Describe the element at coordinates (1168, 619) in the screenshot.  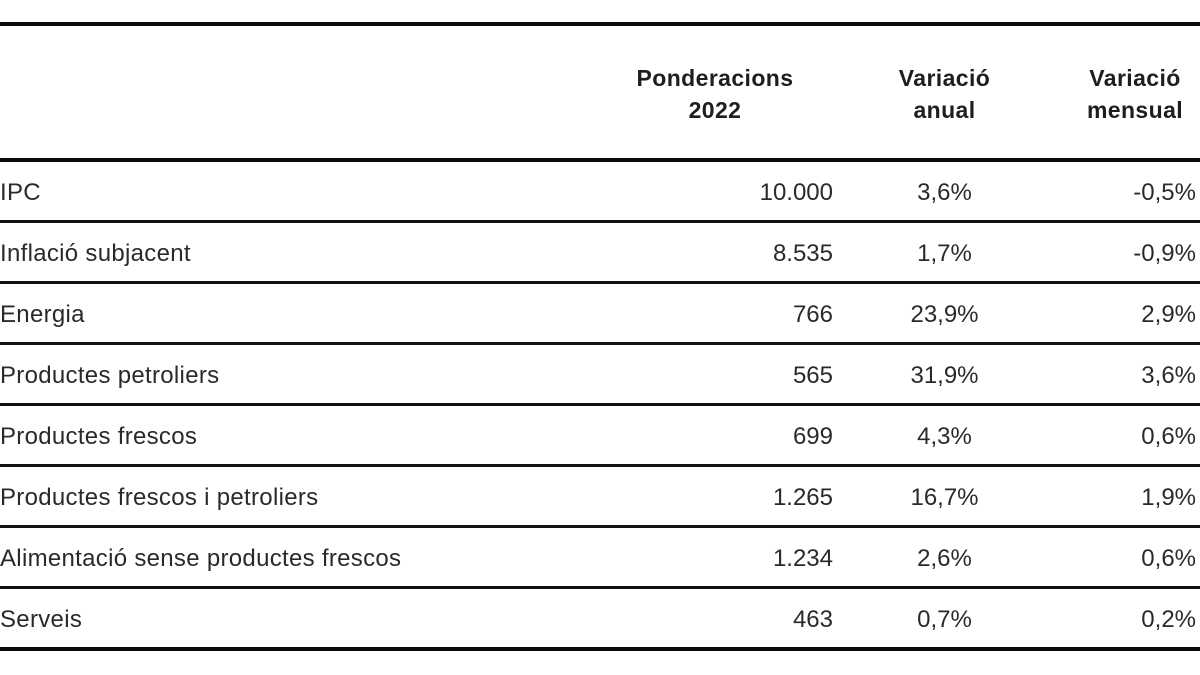
I see `row-variacio-mensual: 0,2%` at that location.